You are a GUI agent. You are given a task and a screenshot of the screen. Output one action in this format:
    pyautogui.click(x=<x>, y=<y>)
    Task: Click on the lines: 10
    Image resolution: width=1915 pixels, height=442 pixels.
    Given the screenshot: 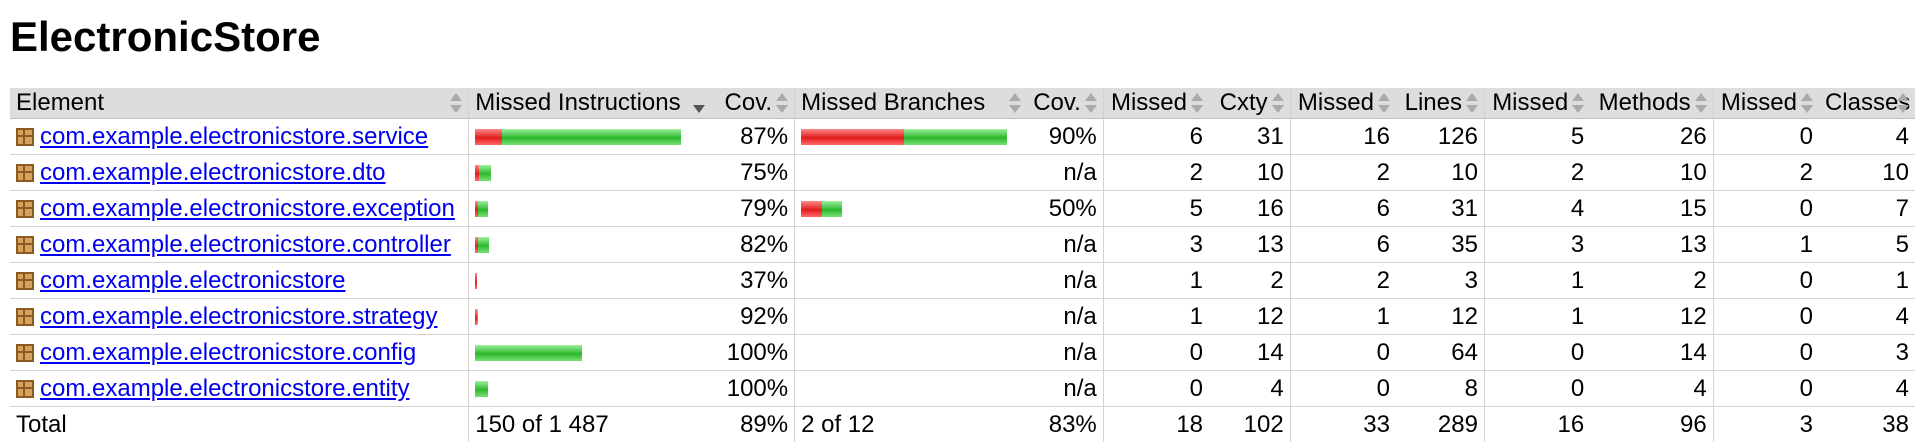 What is the action you would take?
    pyautogui.click(x=1440, y=173)
    